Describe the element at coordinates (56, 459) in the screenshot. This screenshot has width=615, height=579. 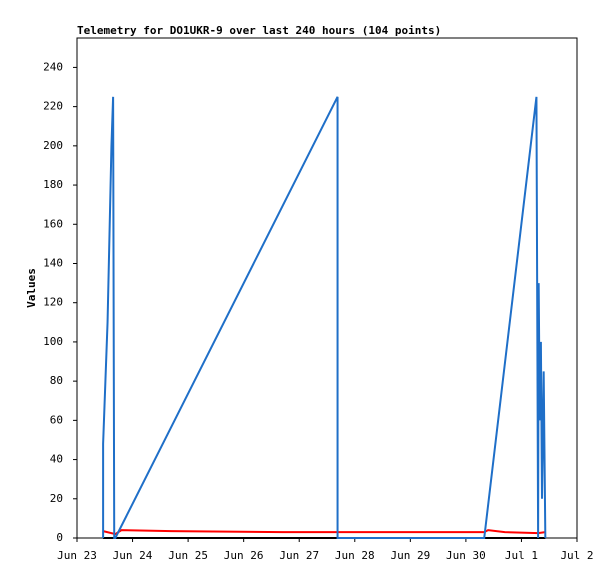
I see `y-tick-label: 40` at that location.